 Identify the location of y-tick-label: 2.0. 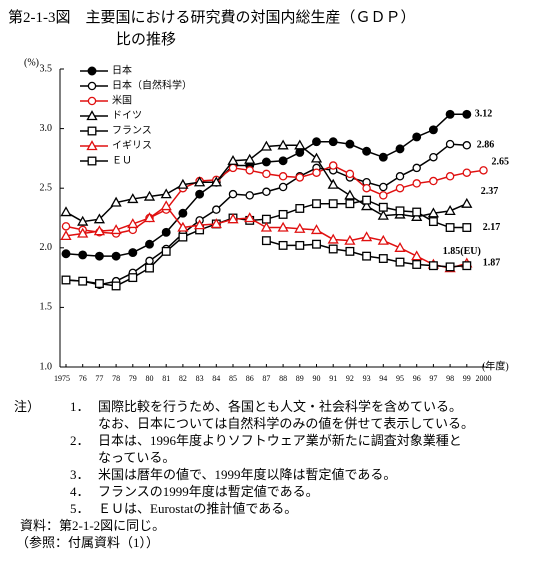
(46, 247).